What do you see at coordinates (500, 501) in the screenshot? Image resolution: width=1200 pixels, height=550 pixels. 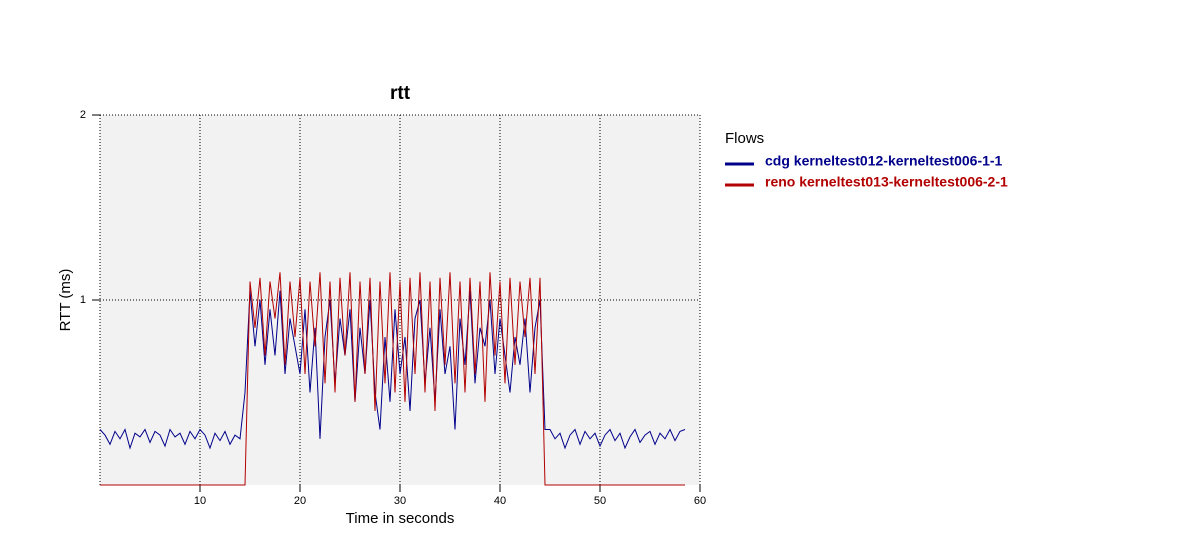 I see `x-tick-label: 40` at bounding box center [500, 501].